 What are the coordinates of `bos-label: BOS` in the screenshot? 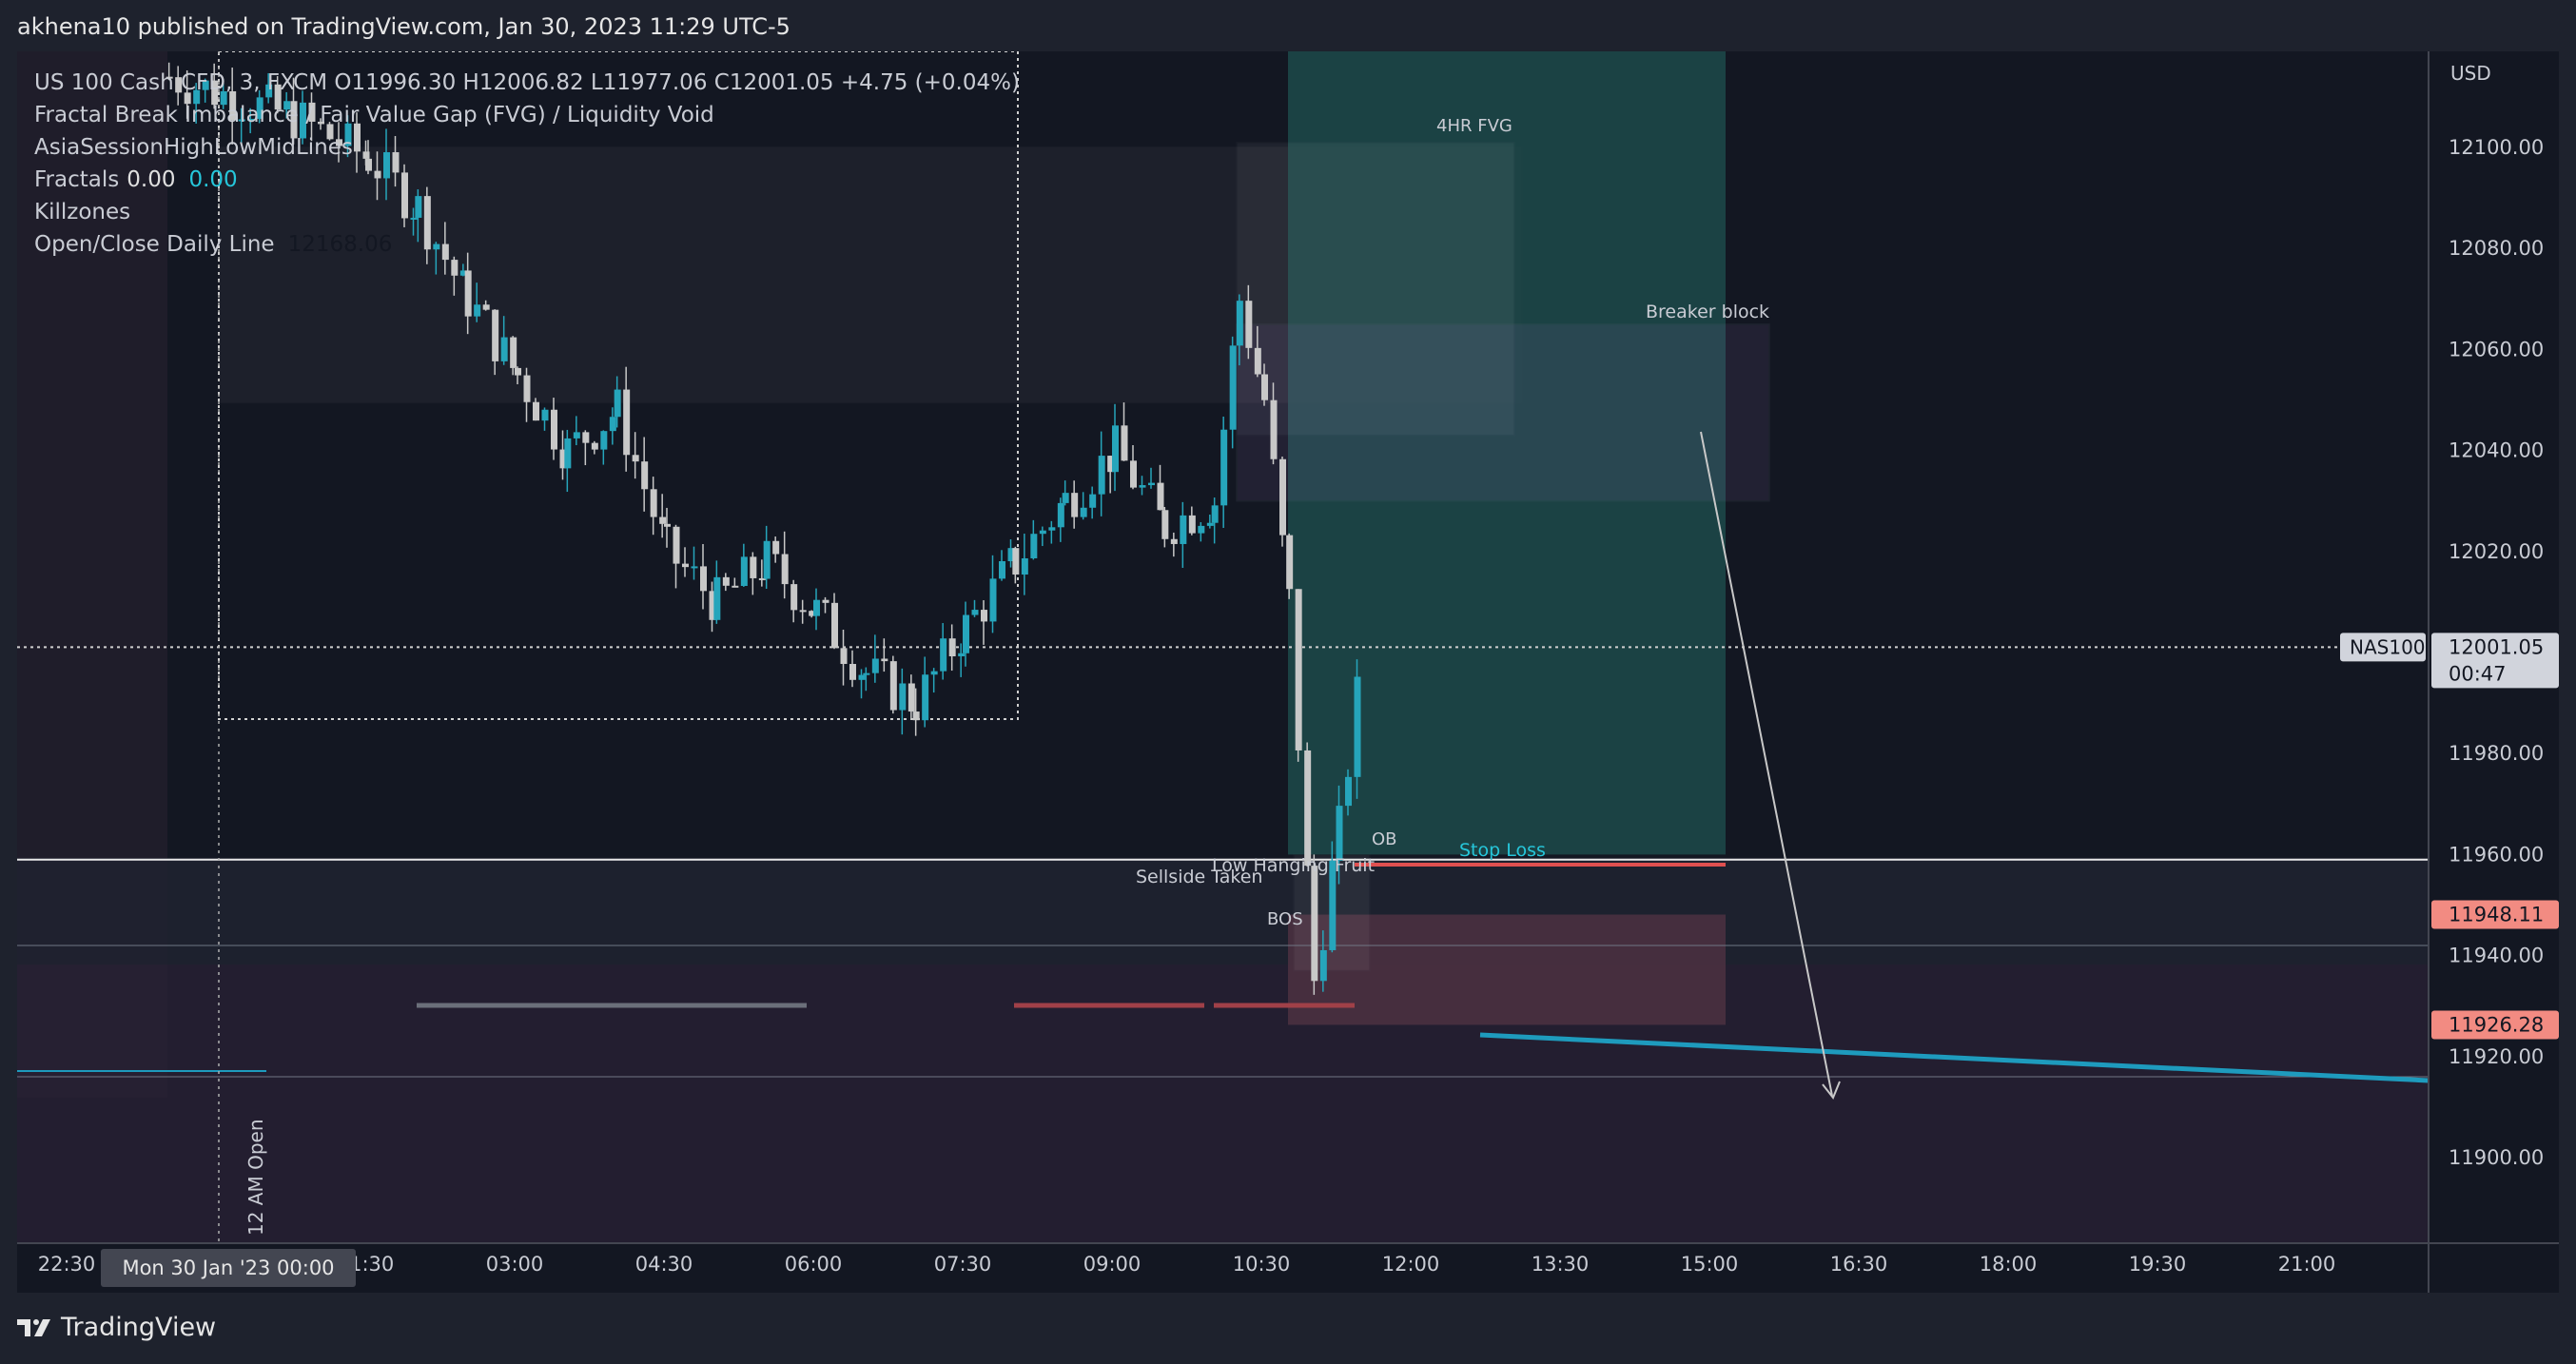 It's located at (1285, 919).